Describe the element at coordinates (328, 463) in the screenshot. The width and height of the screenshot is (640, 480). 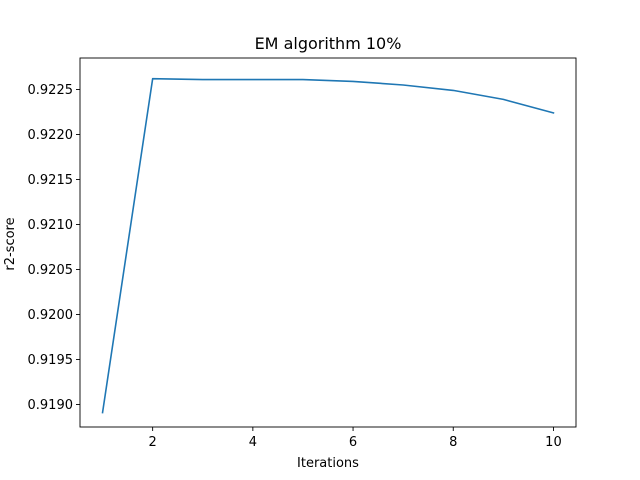
I see `x-axis-label: Iterations` at that location.